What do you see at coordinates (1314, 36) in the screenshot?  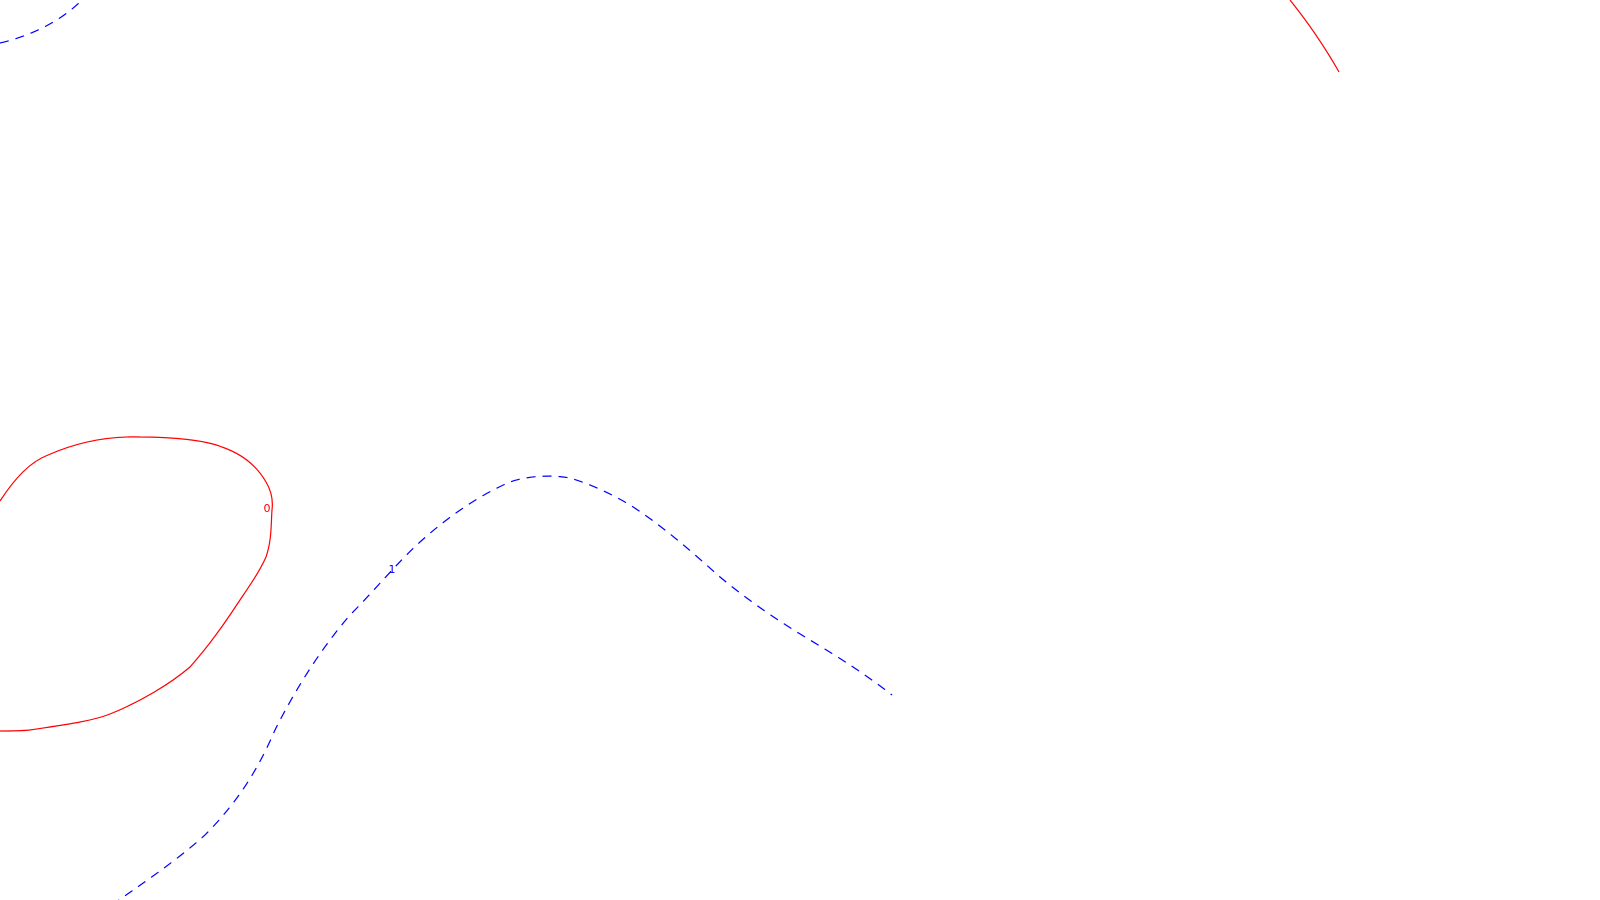 I see `contour-0-segment-top-right` at bounding box center [1314, 36].